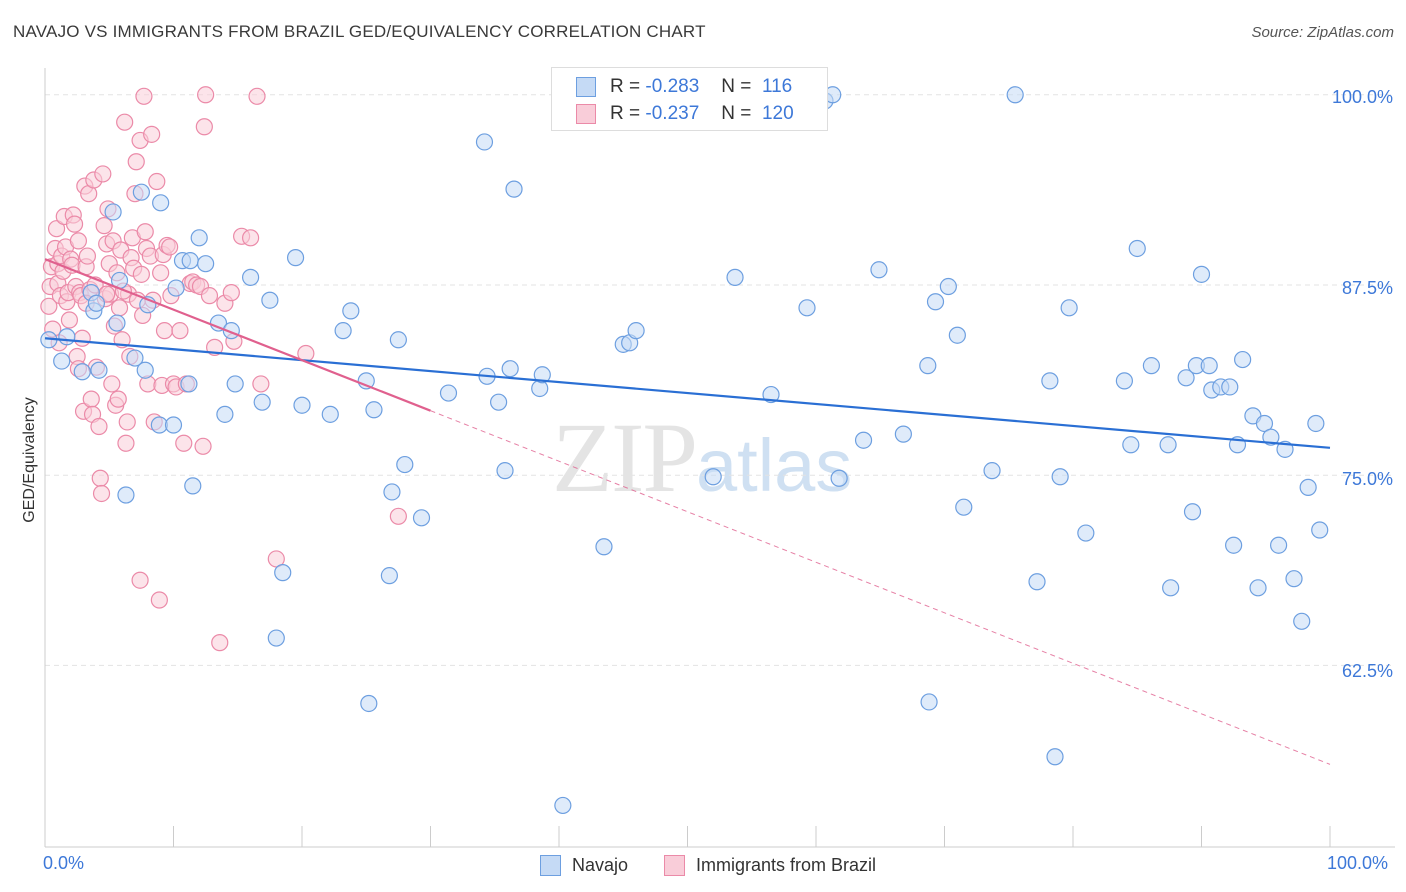  What do you see at coordinates (1367, 288) in the screenshot?
I see `y-tick-label: 87.5%` at bounding box center [1367, 288].